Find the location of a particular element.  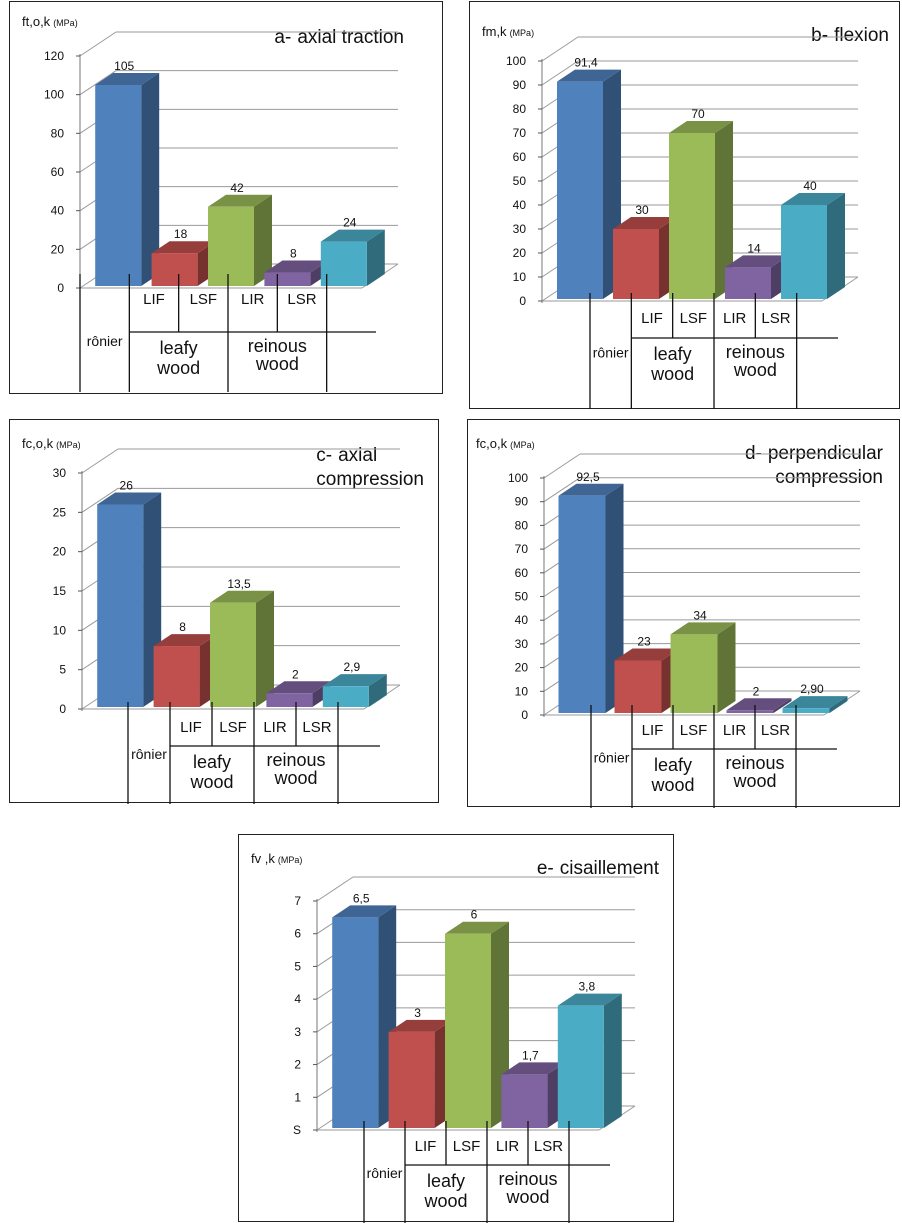

group-label: reinous is located at coordinates (295, 760).